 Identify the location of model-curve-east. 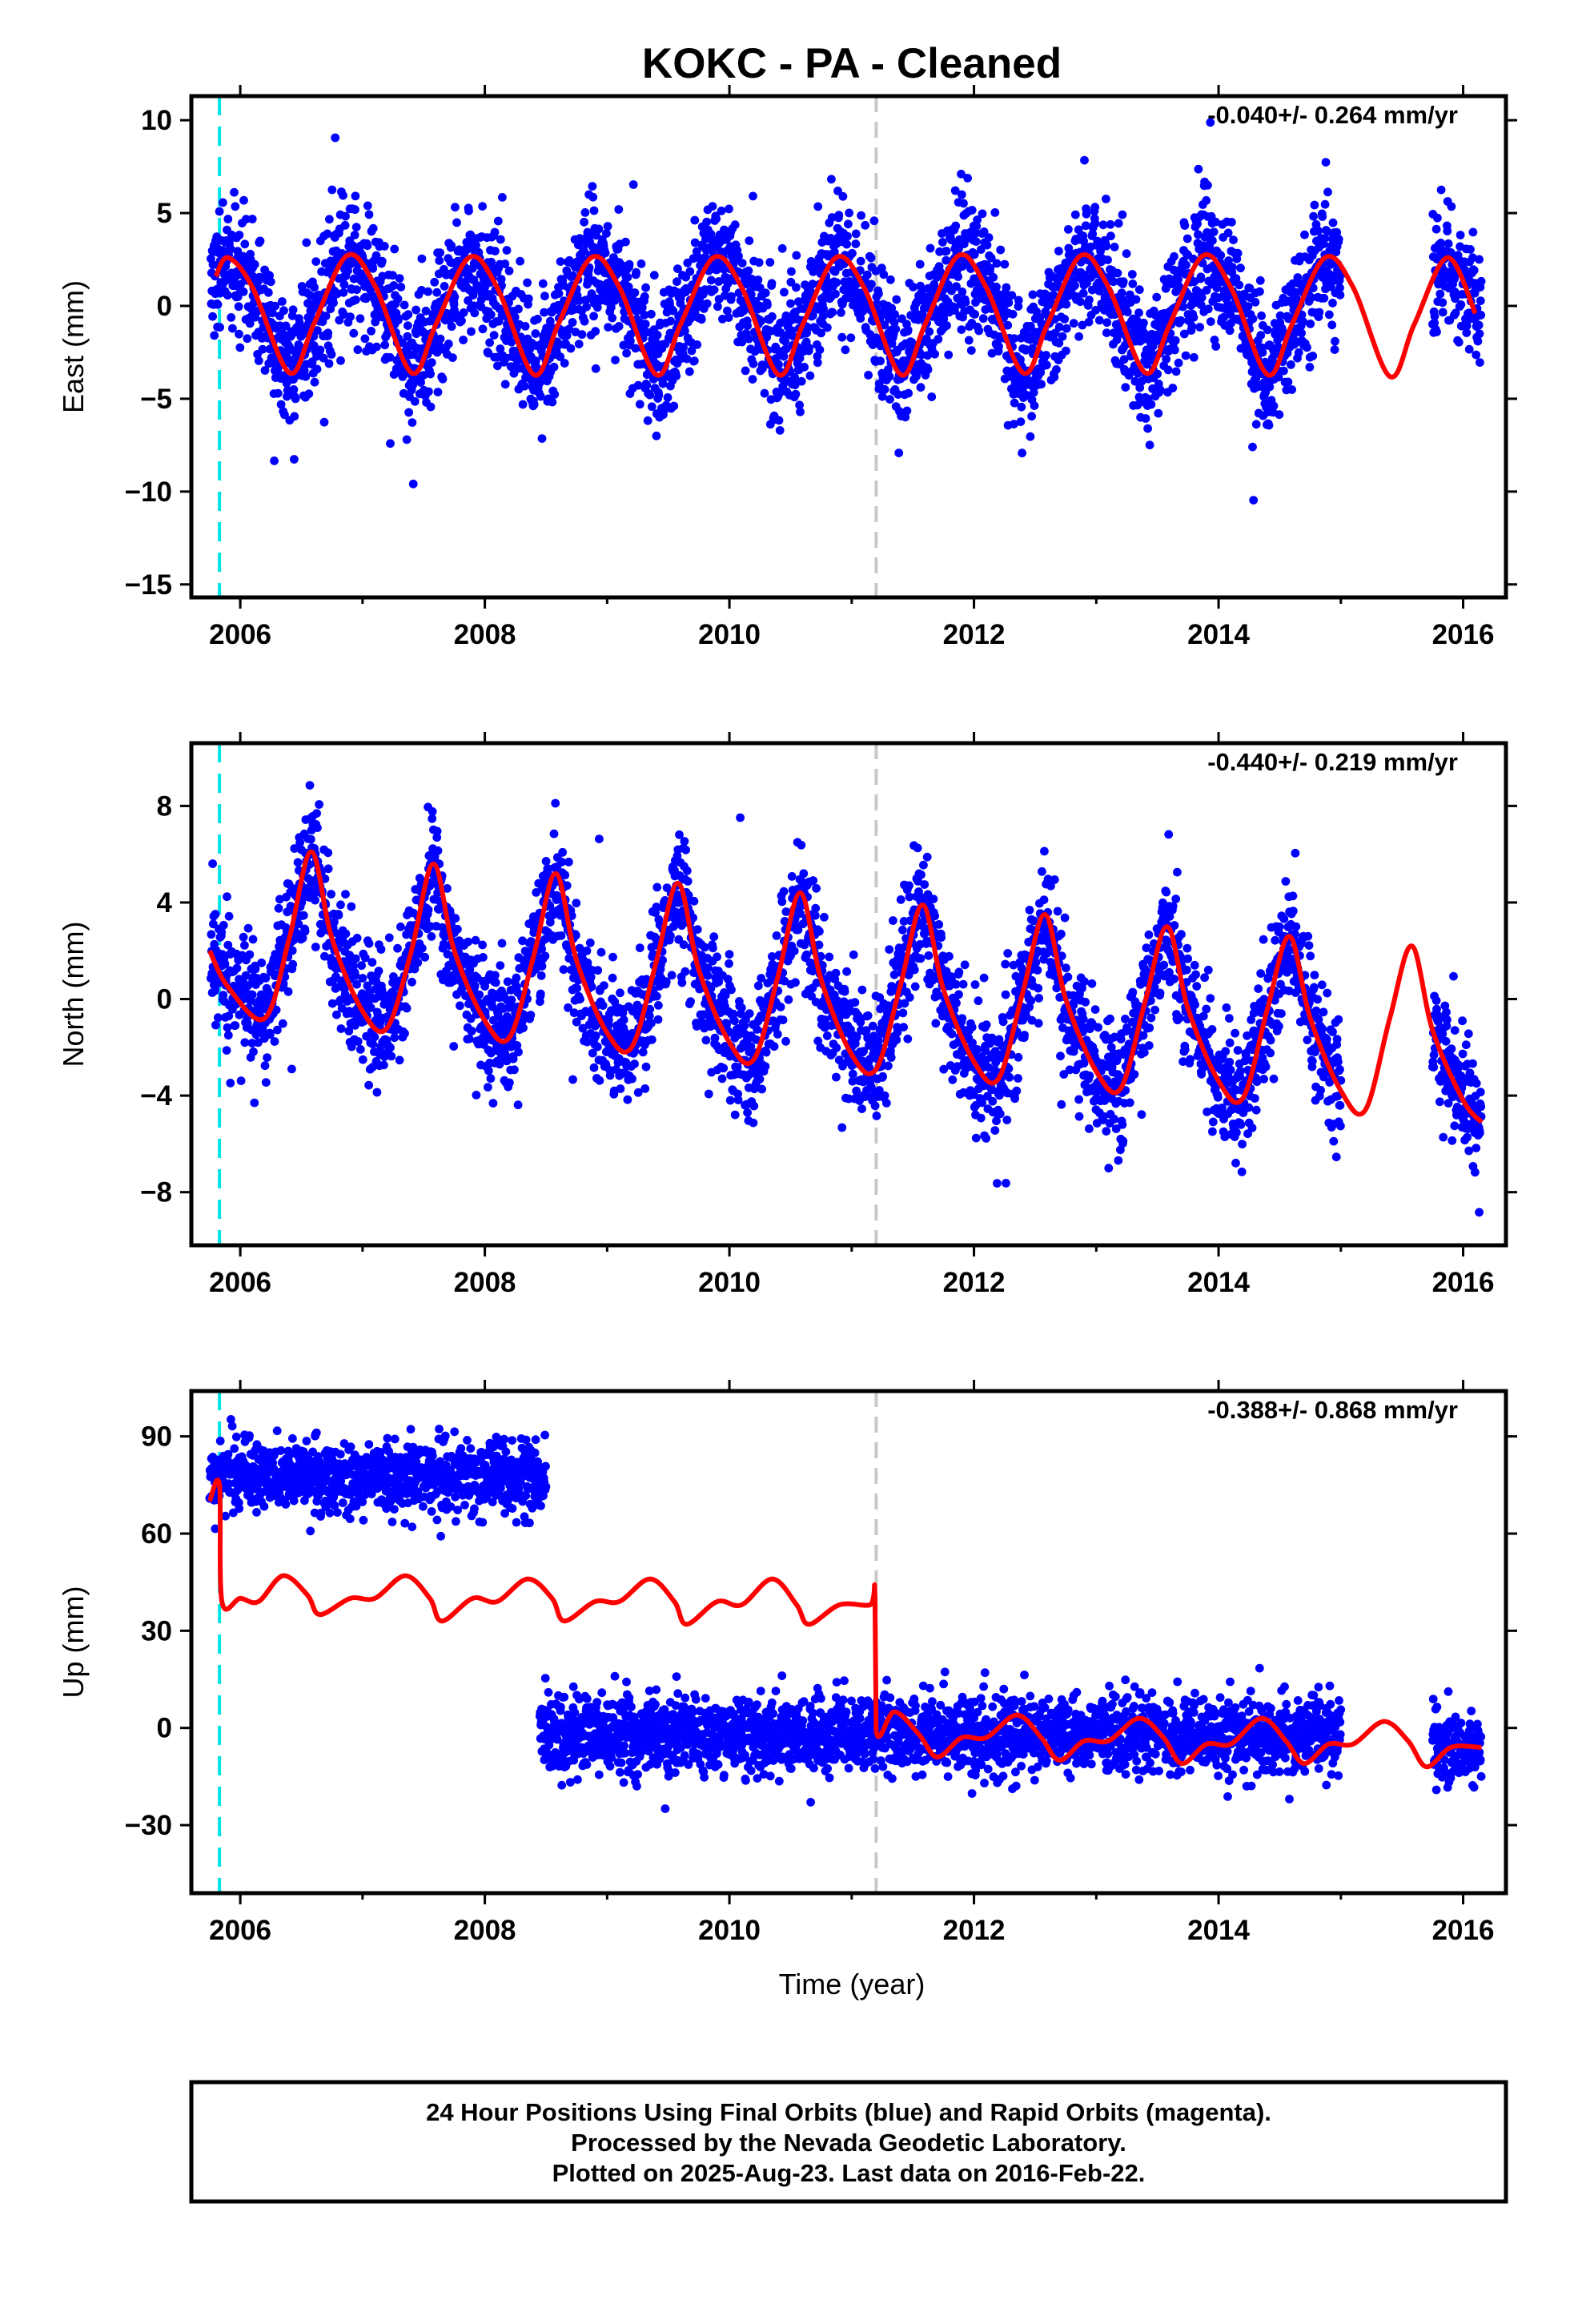
(846, 315).